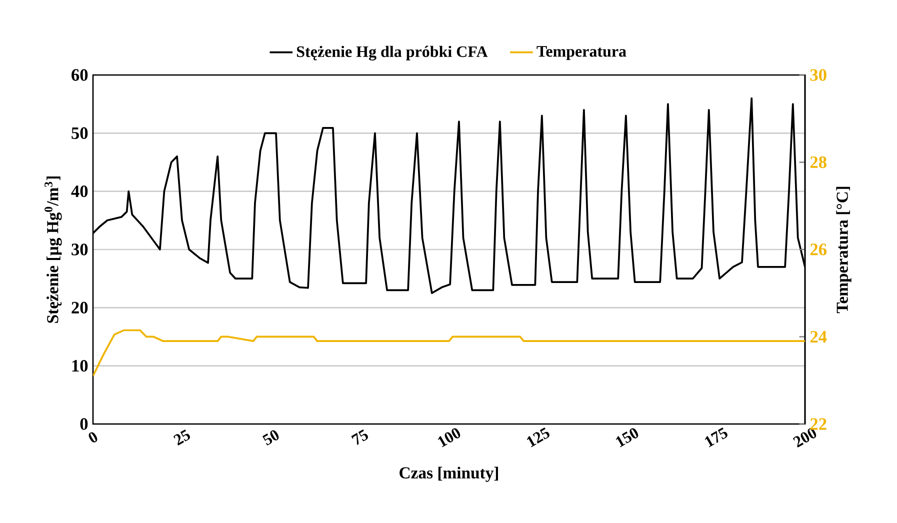 This screenshot has width=897, height=523. I want to click on y-tick-label: 60, so click(80, 75).